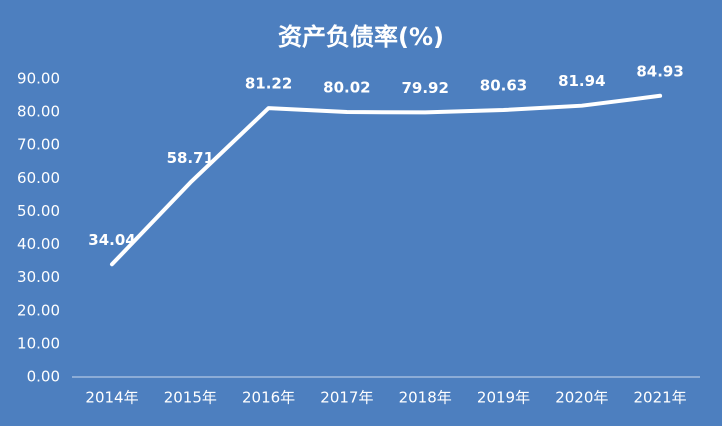 This screenshot has height=426, width=722. Describe the element at coordinates (268, 84) in the screenshot. I see `data-label: 81.22` at that location.